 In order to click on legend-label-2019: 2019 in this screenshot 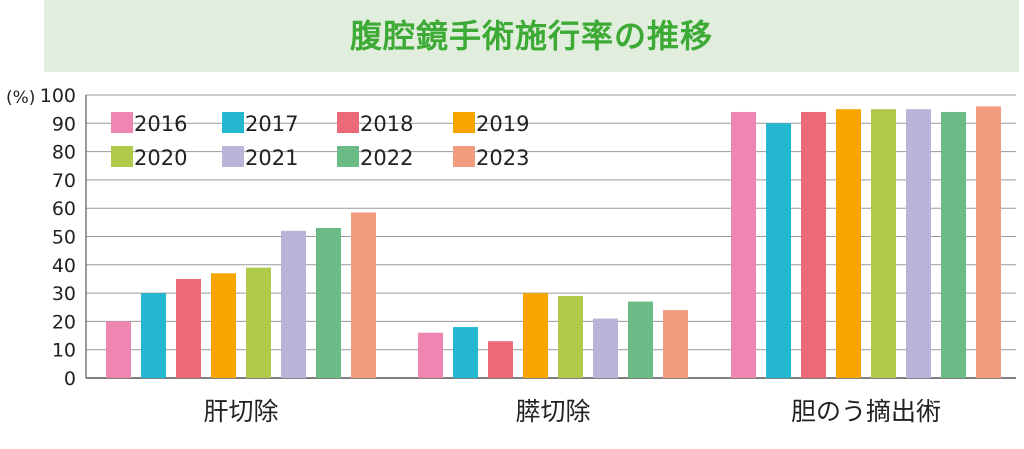, I will do `click(502, 124)`.